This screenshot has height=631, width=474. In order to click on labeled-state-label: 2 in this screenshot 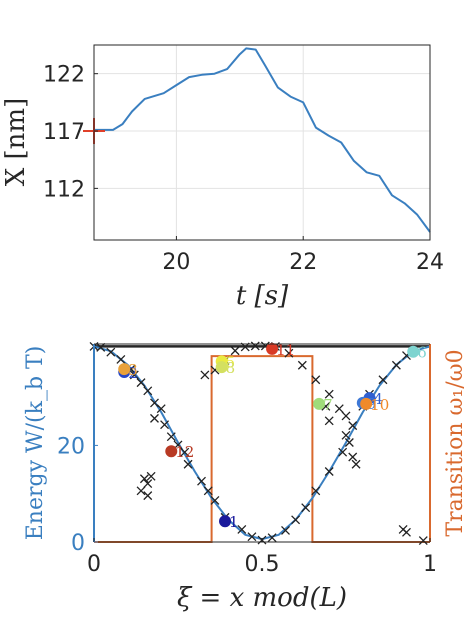, I will do `click(133, 373)`.